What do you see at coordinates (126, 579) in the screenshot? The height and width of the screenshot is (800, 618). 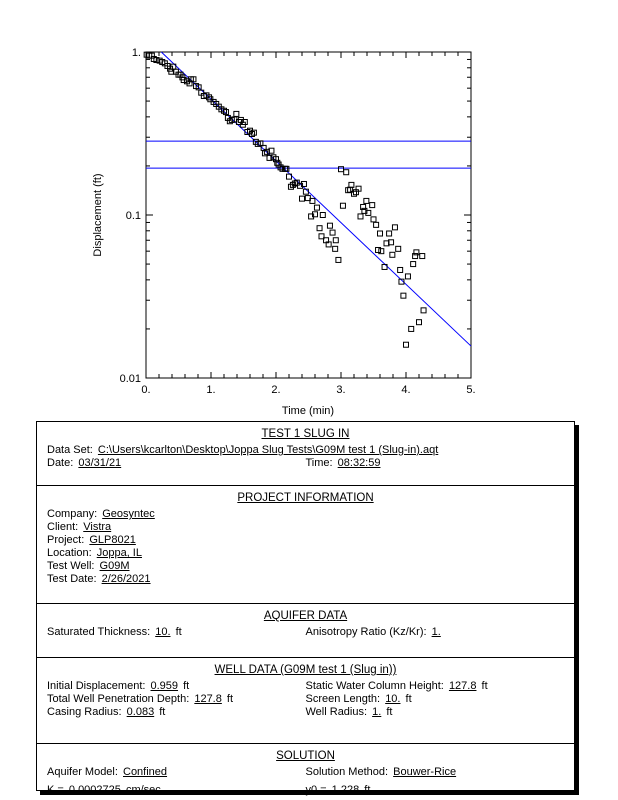 I see `test-date-value: 2/26/2021` at bounding box center [126, 579].